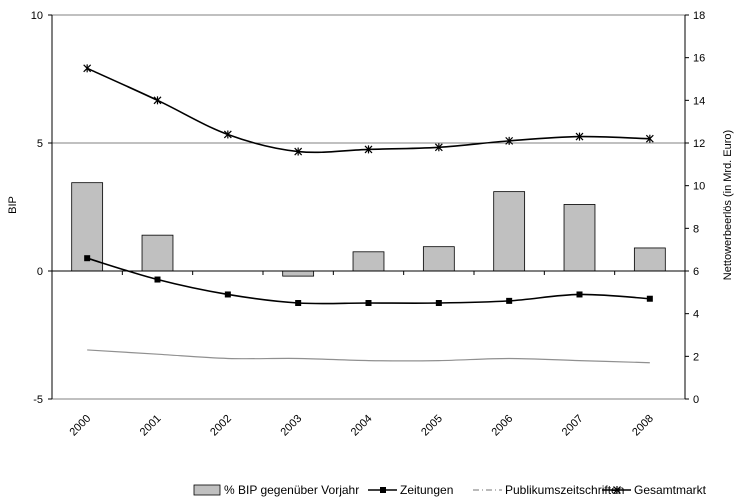 Image resolution: width=743 pixels, height=503 pixels. What do you see at coordinates (80, 426) in the screenshot?
I see `x-tick-label: 2000` at bounding box center [80, 426].